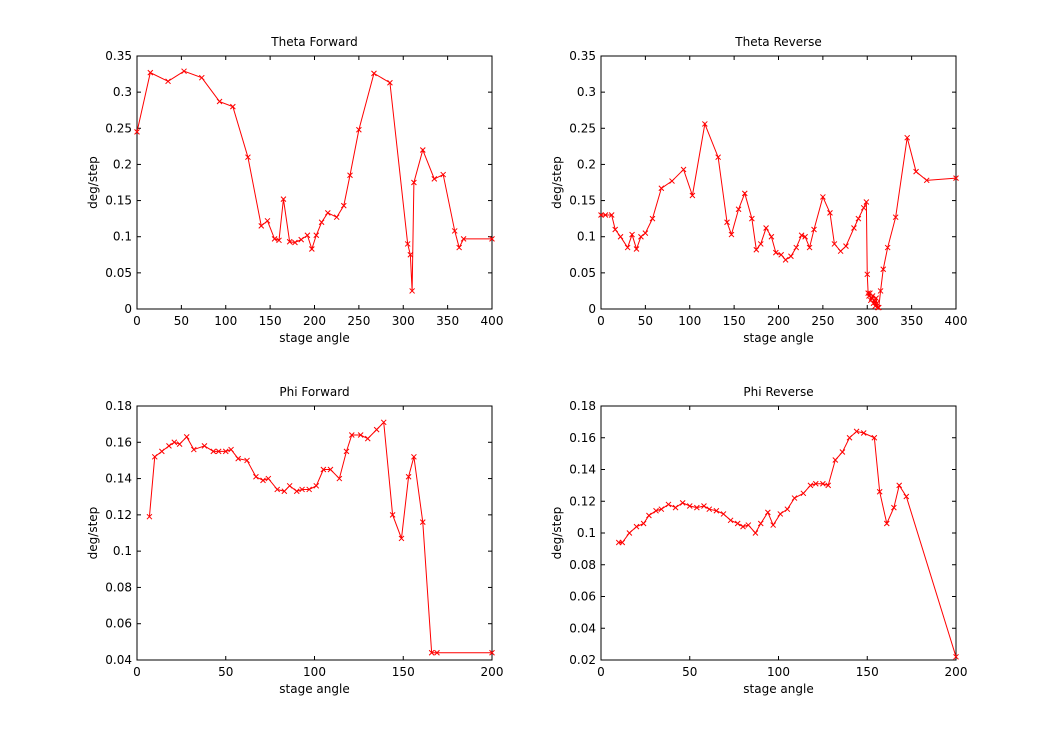 Image resolution: width=1055 pixels, height=742 pixels. What do you see at coordinates (956, 672) in the screenshot?
I see `x-tick-label: 200` at bounding box center [956, 672].